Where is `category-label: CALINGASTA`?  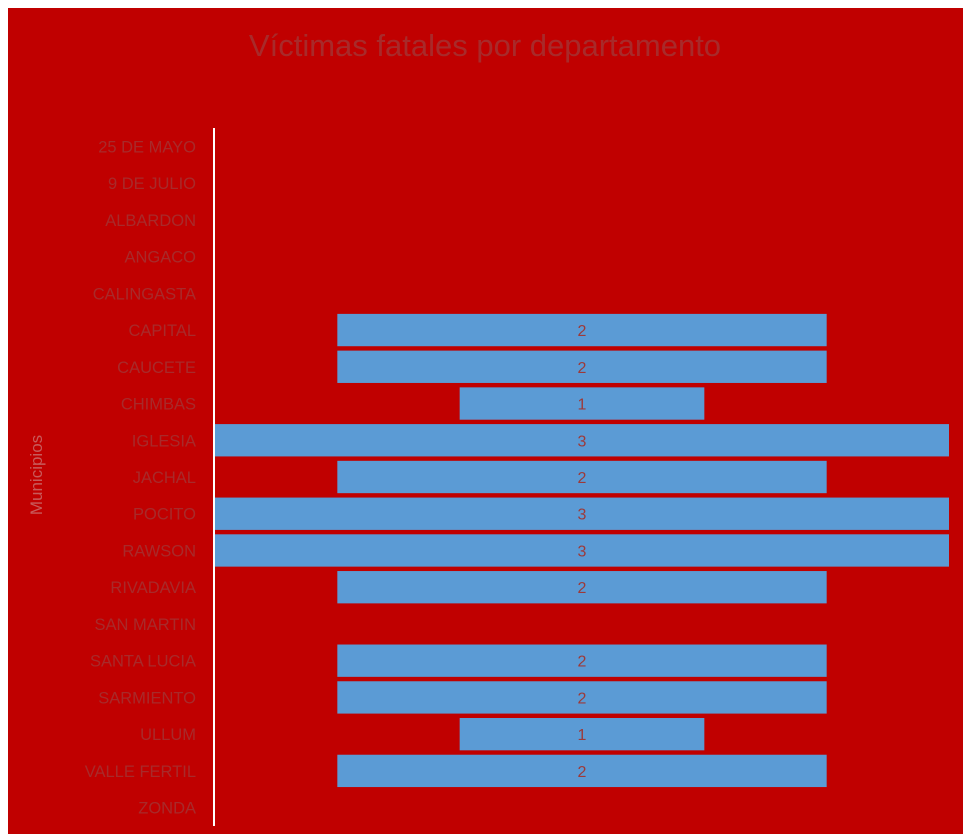
category-label: CALINGASTA is located at coordinates (144, 294).